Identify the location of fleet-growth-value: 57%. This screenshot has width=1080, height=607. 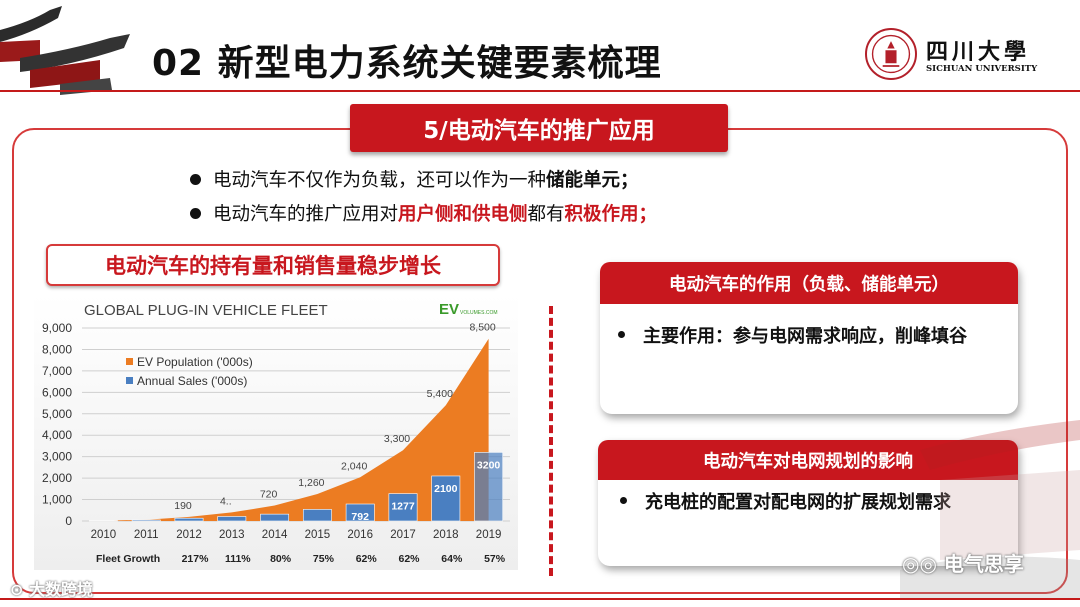
(495, 559).